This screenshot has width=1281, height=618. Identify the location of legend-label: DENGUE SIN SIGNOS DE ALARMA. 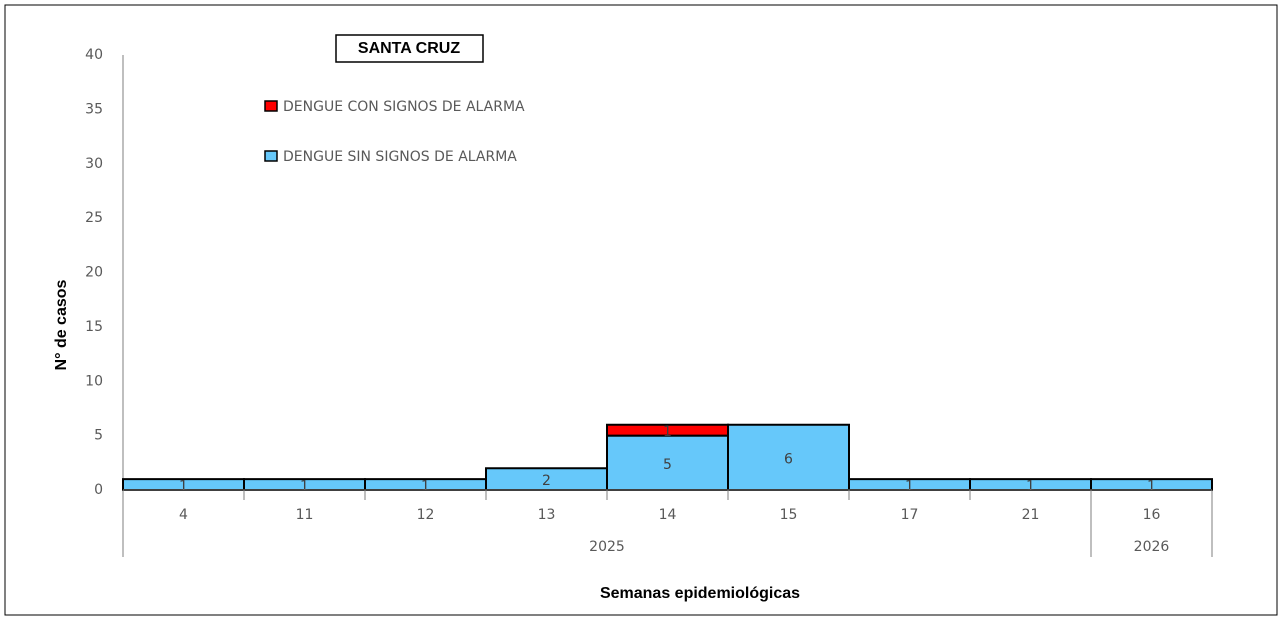
(400, 157).